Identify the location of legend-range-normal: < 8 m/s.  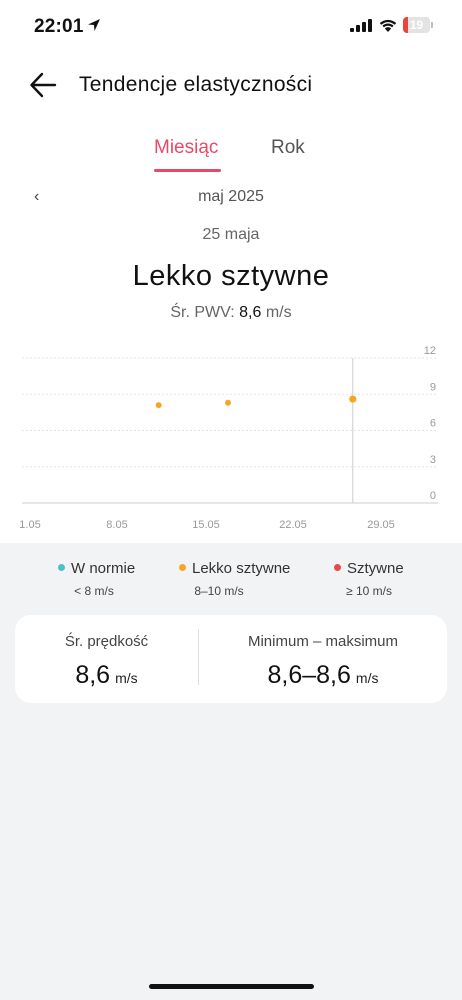
(94, 591).